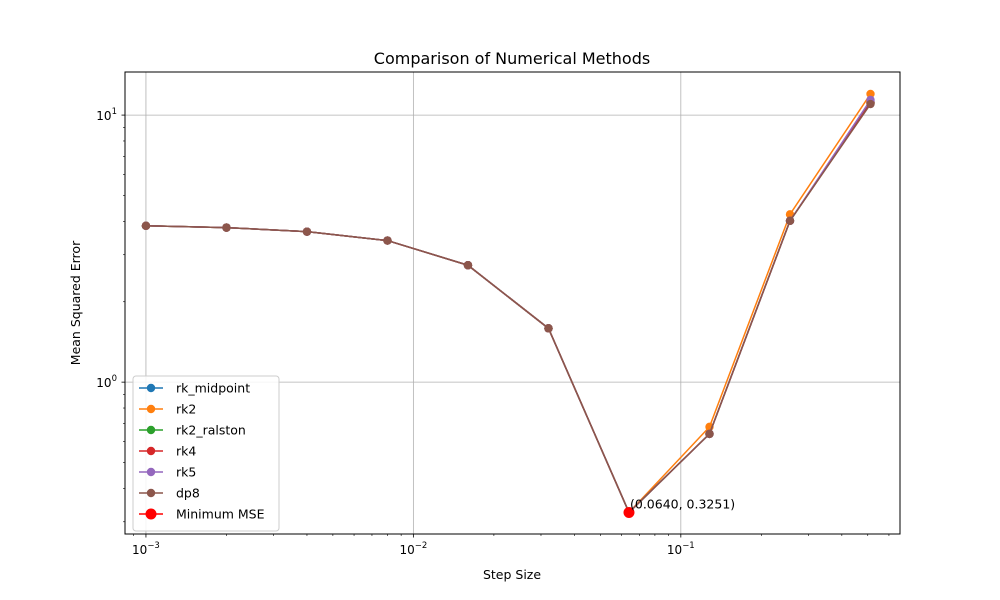 The height and width of the screenshot is (600, 1000). Describe the element at coordinates (629, 512) in the screenshot. I see `minimum-mse-point` at that location.